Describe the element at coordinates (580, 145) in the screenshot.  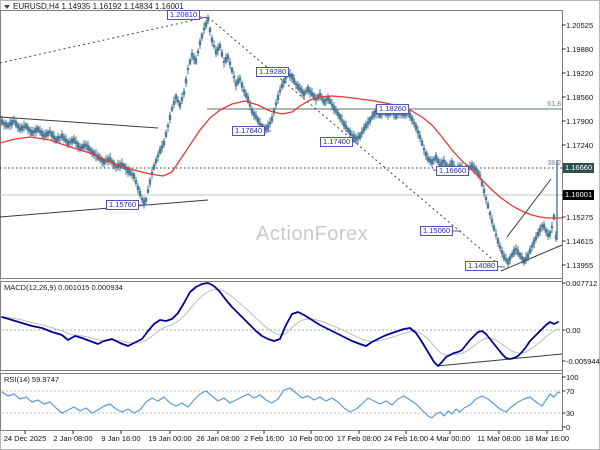
I see `y-axis-label: 1.17240` at that location.